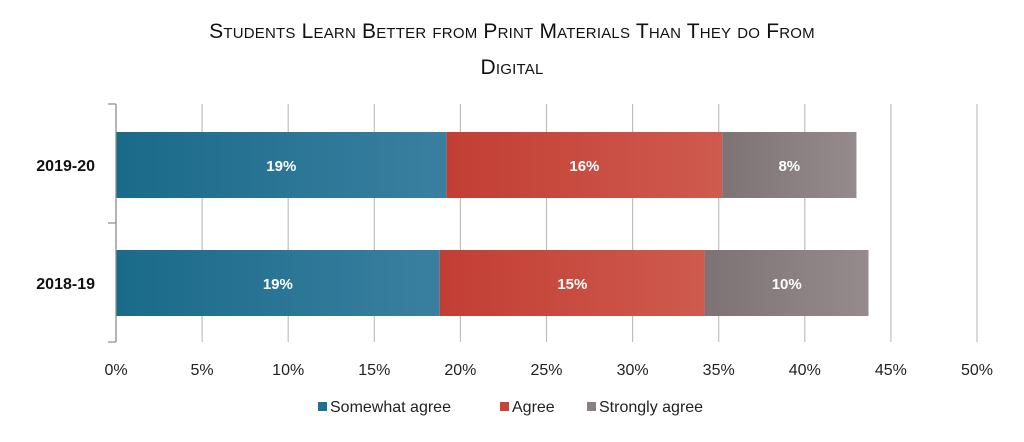 The width and height of the screenshot is (1024, 442). What do you see at coordinates (115, 370) in the screenshot?
I see `x-tick-label: 0%` at bounding box center [115, 370].